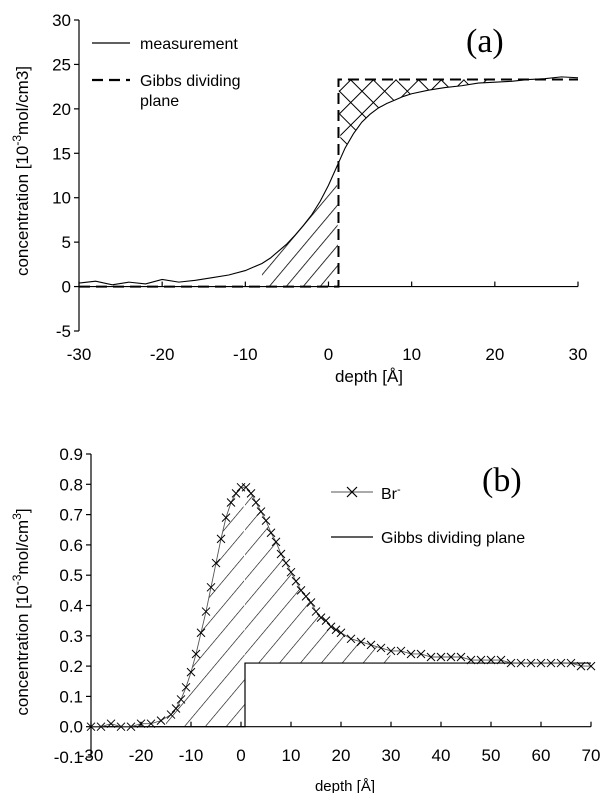 The width and height of the screenshot is (611, 793). I want to click on chart-b-x-tick-label: 70, so click(591, 755).